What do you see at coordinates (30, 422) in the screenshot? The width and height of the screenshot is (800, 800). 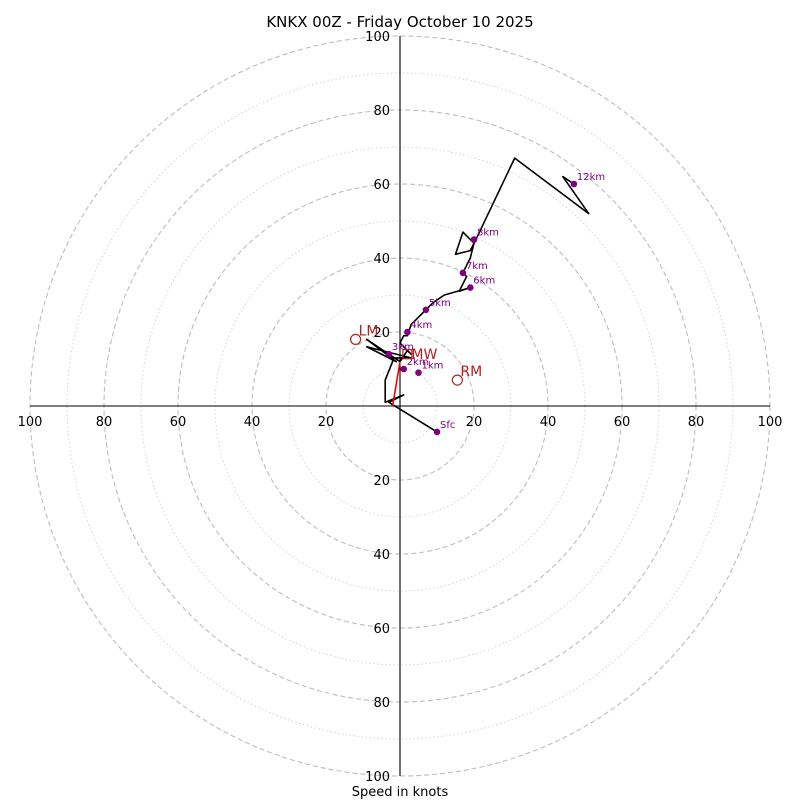 I see `x-tick-neg-100: 100` at bounding box center [30, 422].